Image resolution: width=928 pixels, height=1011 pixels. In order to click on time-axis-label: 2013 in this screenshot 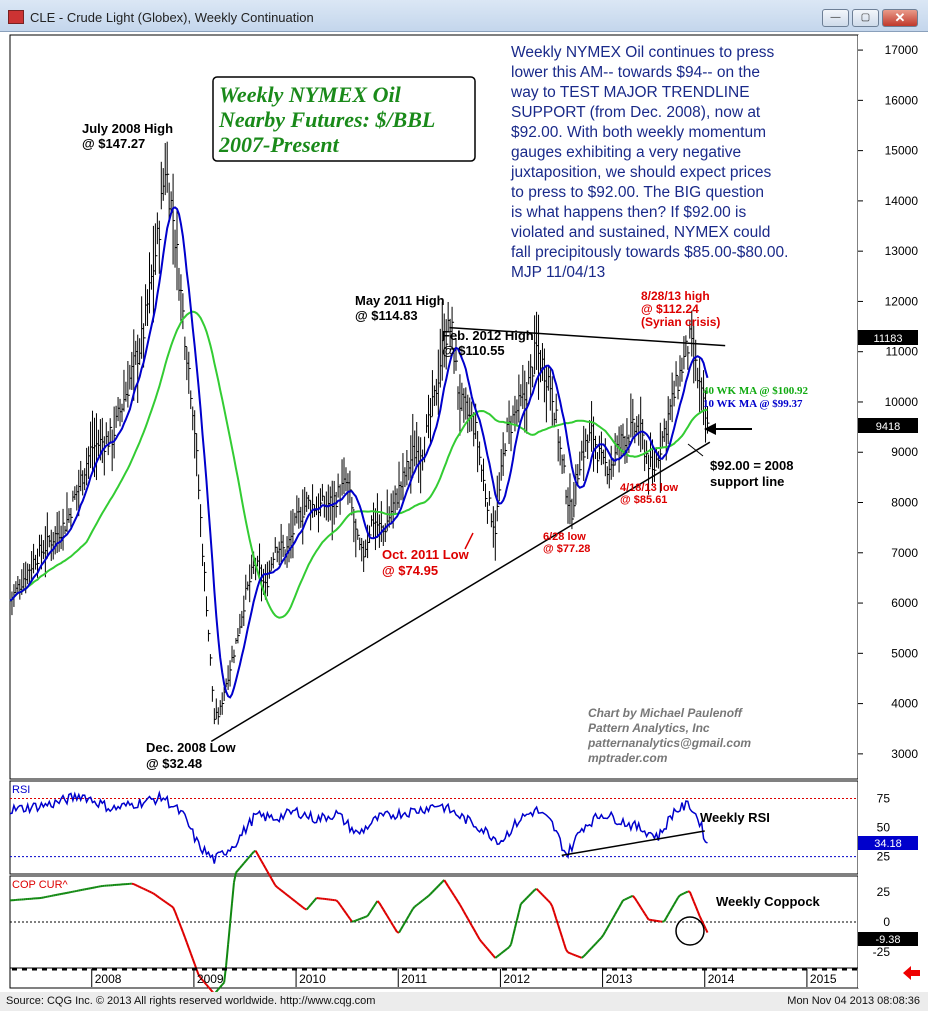, I will do `click(619, 979)`.